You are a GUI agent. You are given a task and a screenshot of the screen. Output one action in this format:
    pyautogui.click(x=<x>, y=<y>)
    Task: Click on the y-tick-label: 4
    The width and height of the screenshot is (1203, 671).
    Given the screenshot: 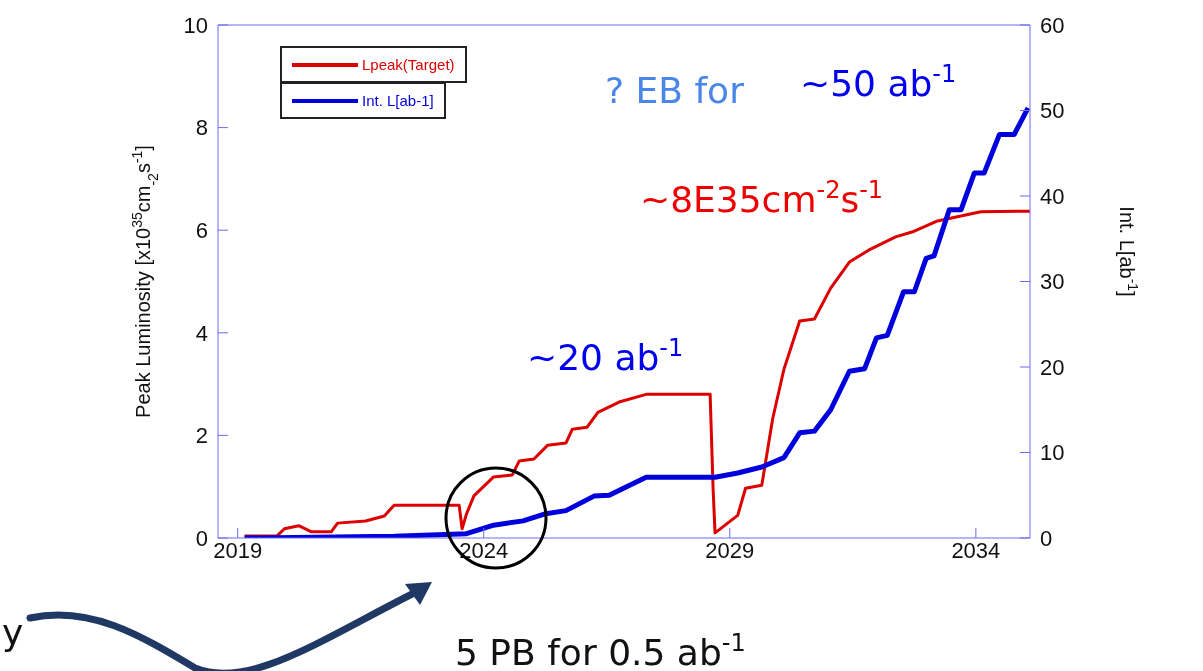 What is the action you would take?
    pyautogui.click(x=201, y=333)
    